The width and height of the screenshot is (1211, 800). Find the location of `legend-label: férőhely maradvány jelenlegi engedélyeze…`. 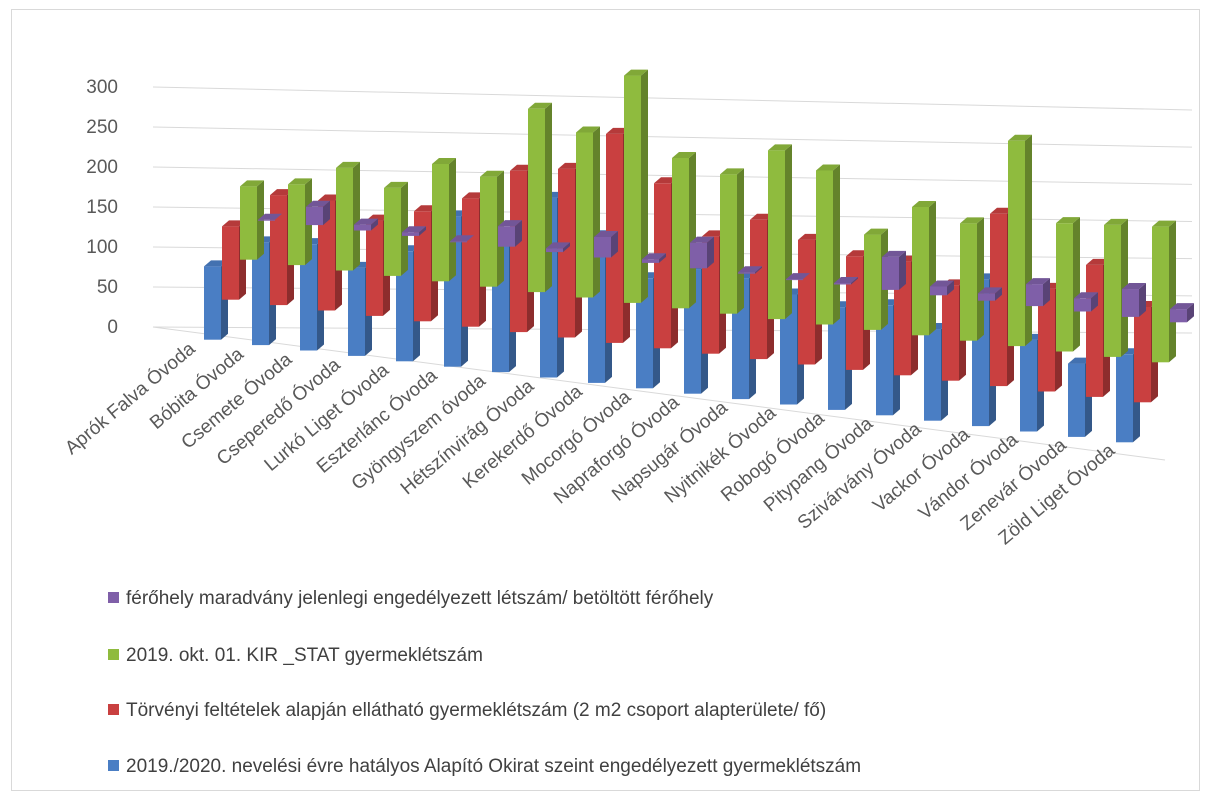

legend-label: férőhely maradvány jelenlegi engedélyeze… is located at coordinates (420, 598).